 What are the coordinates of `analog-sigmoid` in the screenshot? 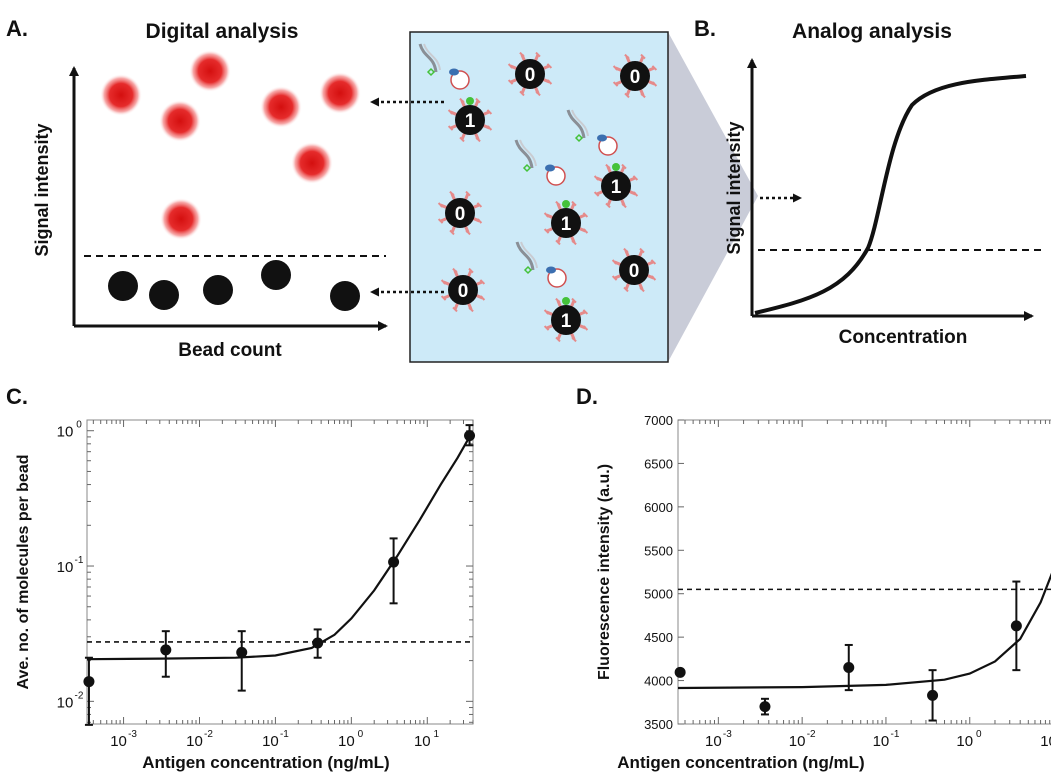 It's located at (890, 194).